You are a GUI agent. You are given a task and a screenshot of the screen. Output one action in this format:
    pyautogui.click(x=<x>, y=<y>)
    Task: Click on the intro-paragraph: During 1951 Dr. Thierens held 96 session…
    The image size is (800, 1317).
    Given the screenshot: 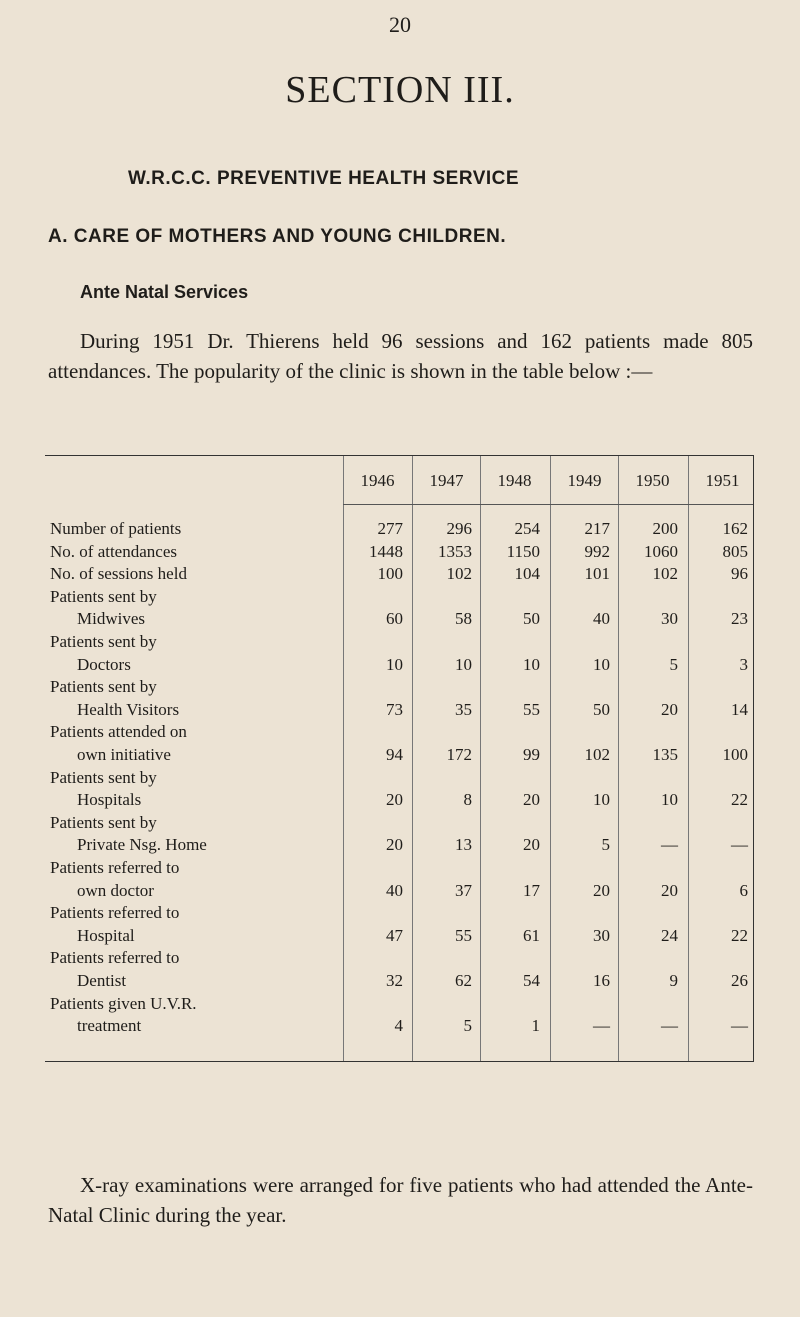 What is the action you would take?
    pyautogui.click(x=400, y=356)
    